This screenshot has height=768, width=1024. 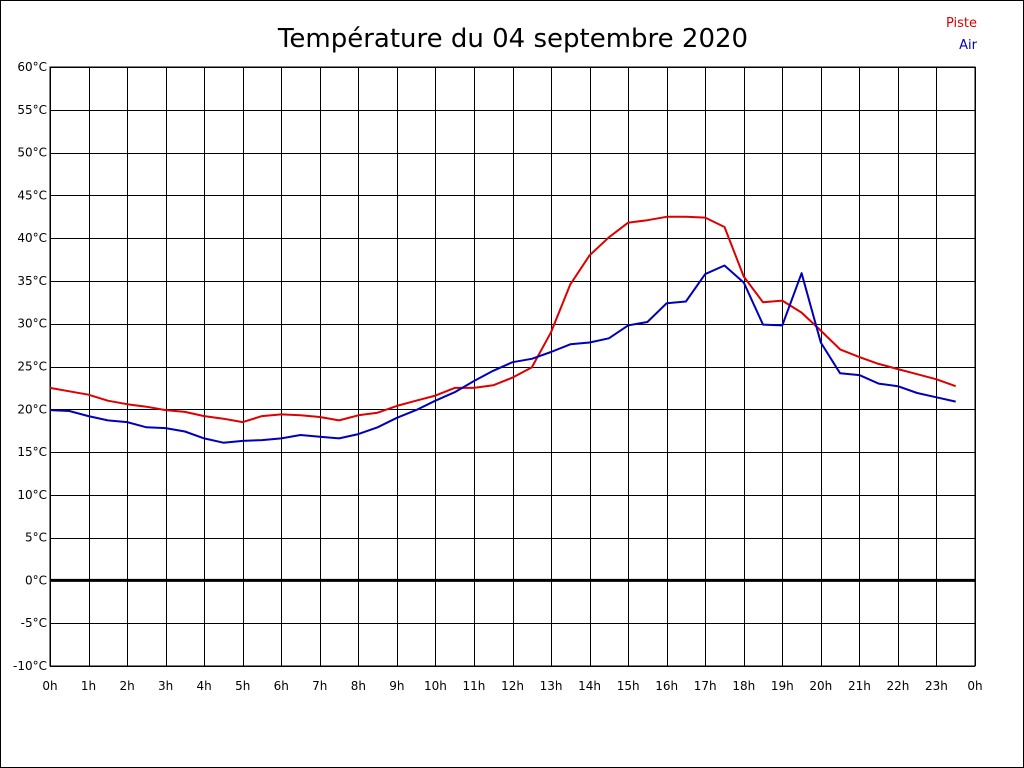 I want to click on x-tick-label: 19h, so click(x=782, y=686).